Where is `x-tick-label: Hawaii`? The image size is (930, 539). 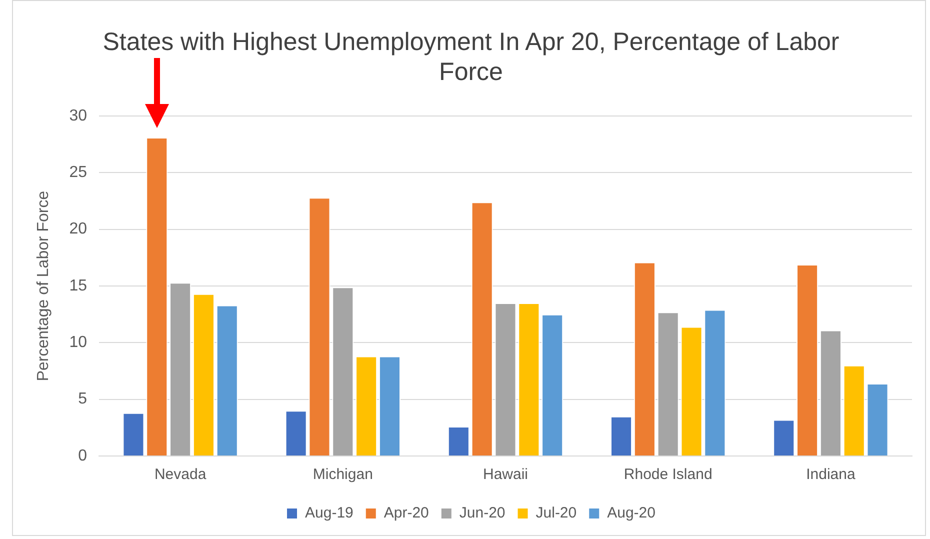
x-tick-label: Hawaii is located at coordinates (505, 475).